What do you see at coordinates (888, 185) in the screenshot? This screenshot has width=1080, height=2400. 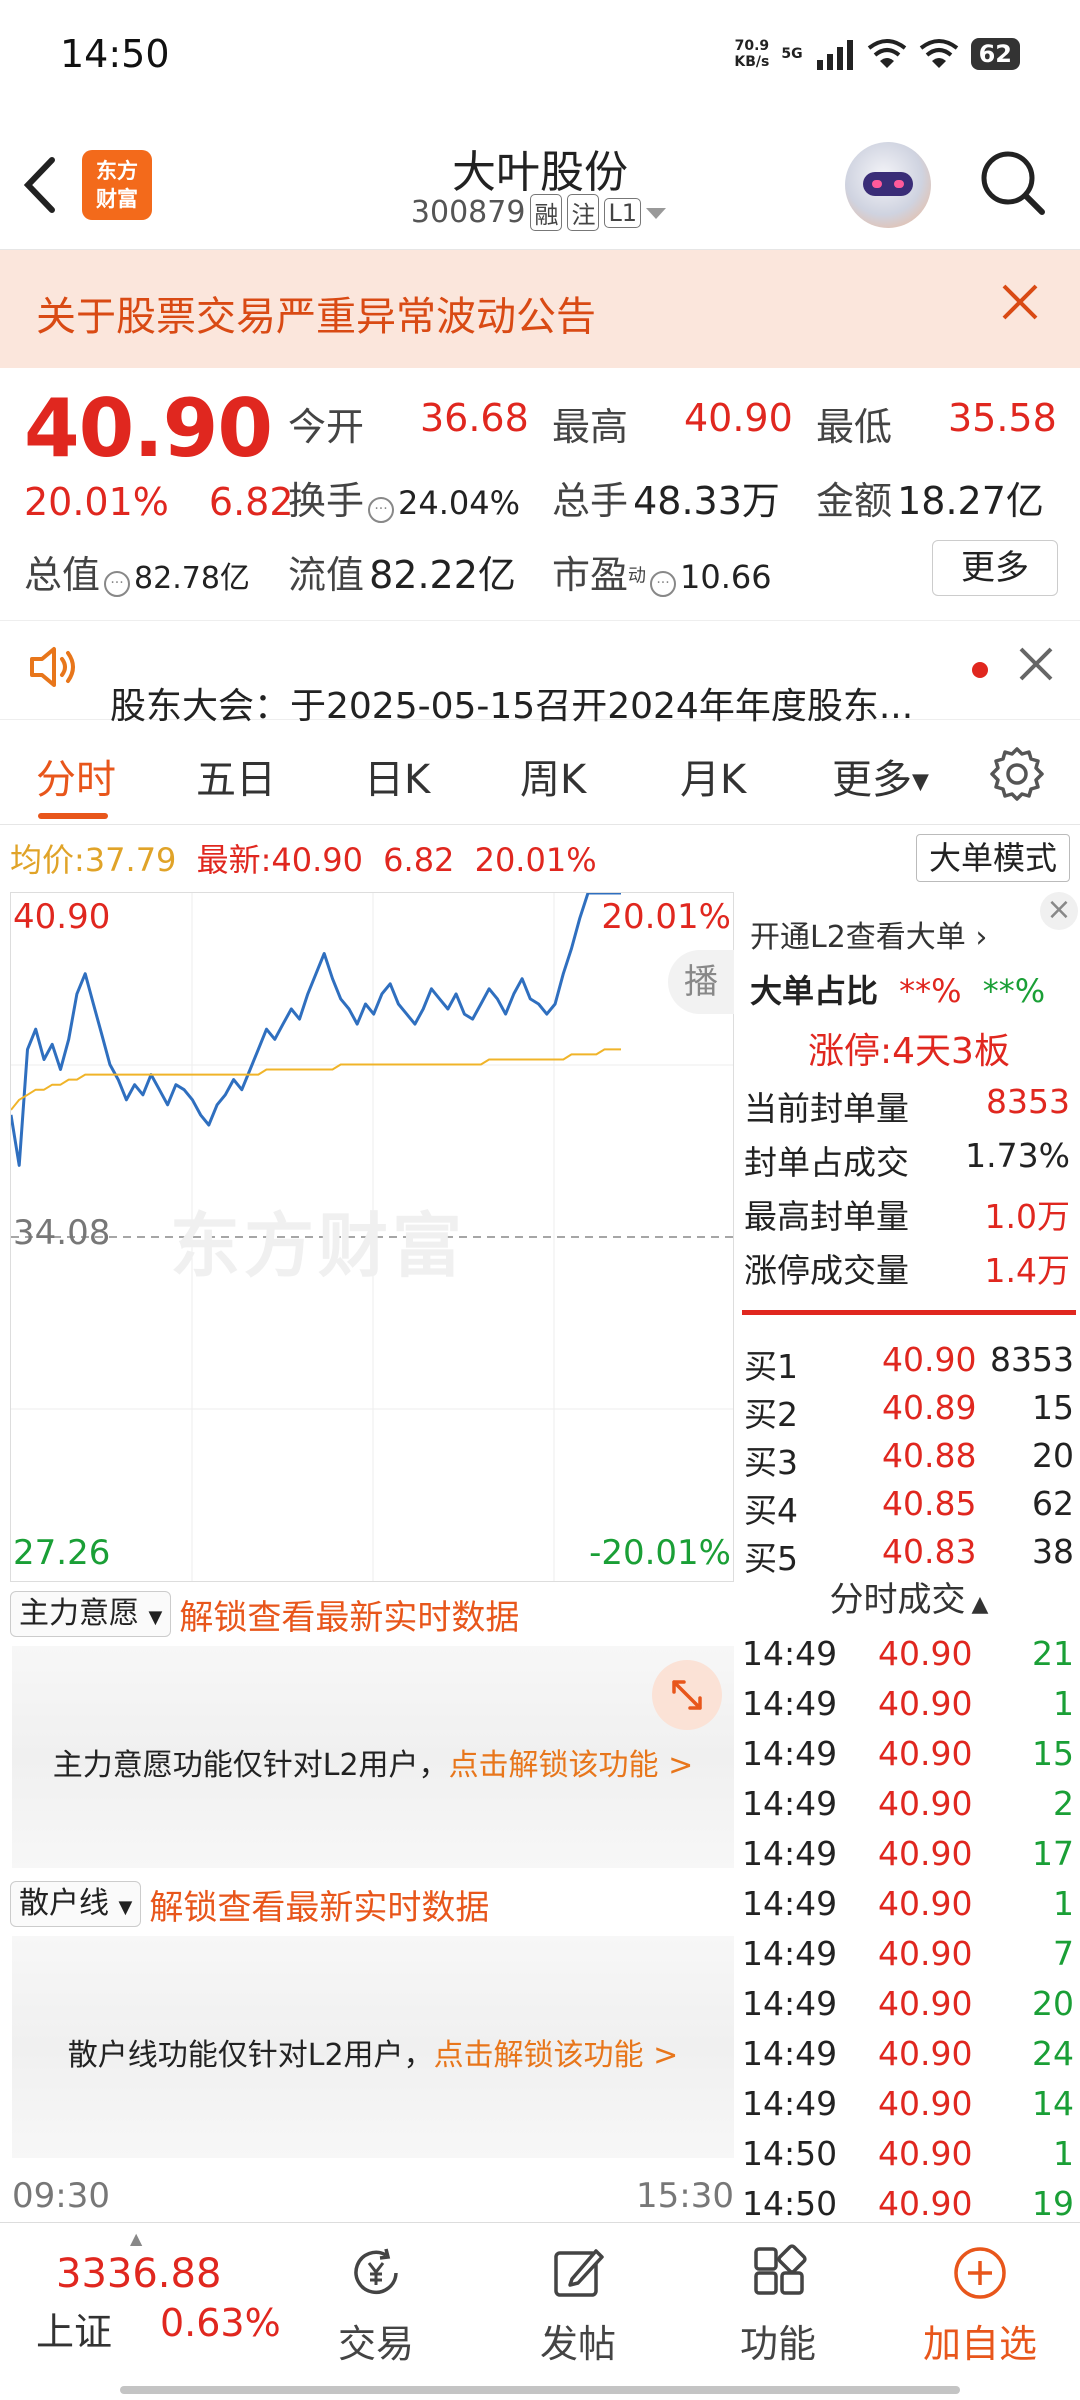 I see `robot-assistant-icon` at bounding box center [888, 185].